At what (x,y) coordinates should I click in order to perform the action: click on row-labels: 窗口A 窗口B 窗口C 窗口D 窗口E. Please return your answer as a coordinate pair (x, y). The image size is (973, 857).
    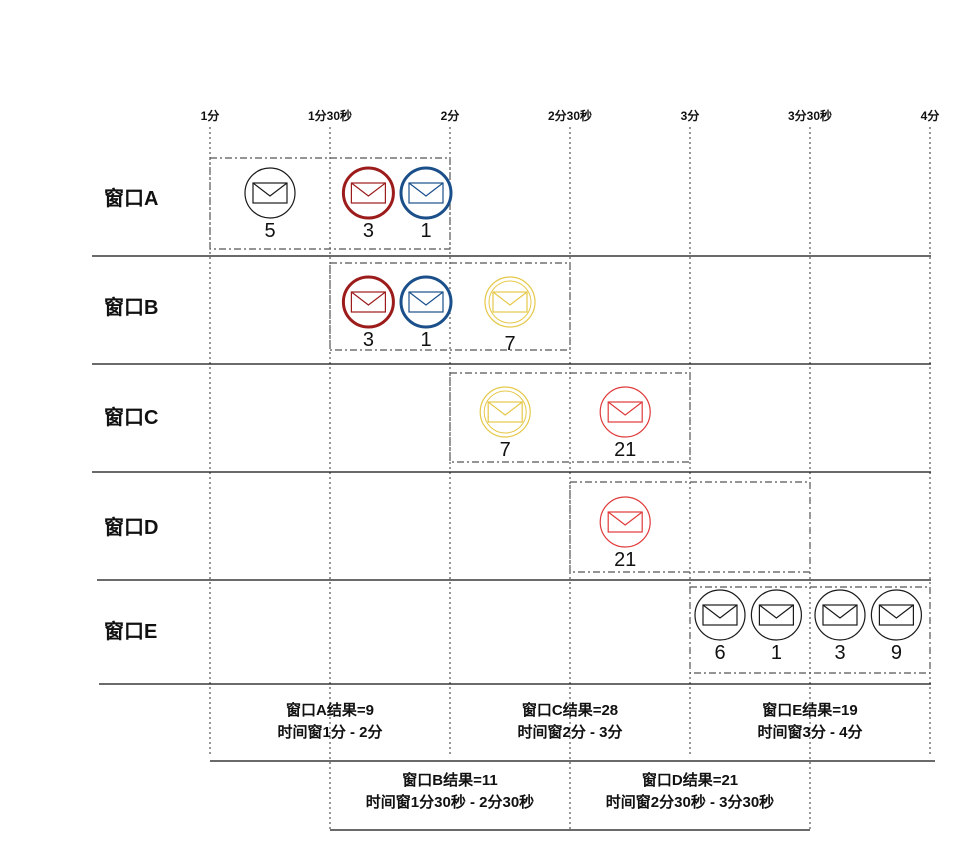
    Looking at the image, I should click on (131, 414).